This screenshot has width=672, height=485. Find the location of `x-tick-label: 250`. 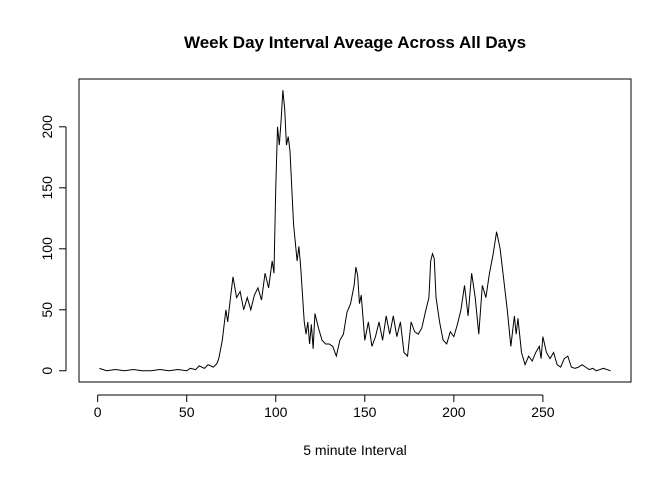

x-tick-label: 250 is located at coordinates (543, 412).